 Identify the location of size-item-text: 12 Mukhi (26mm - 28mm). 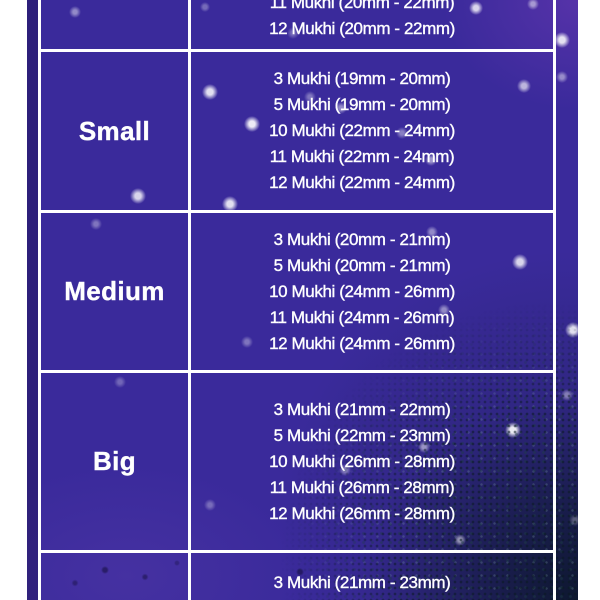
(362, 513).